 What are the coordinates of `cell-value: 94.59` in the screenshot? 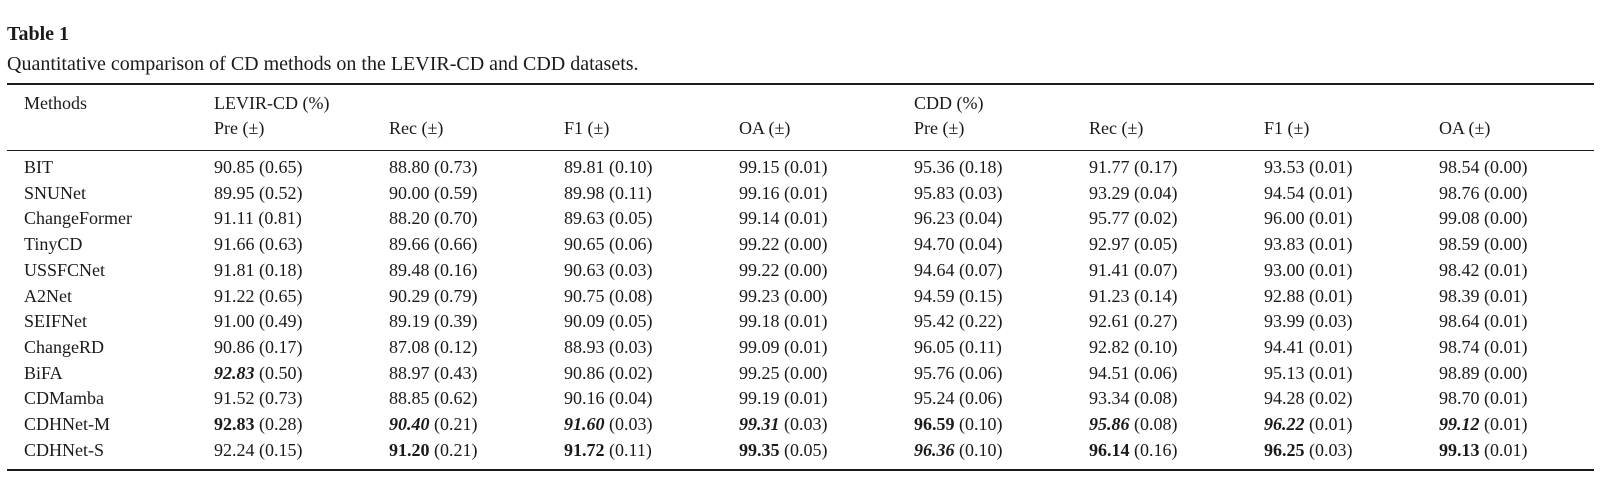 It's located at (934, 296).